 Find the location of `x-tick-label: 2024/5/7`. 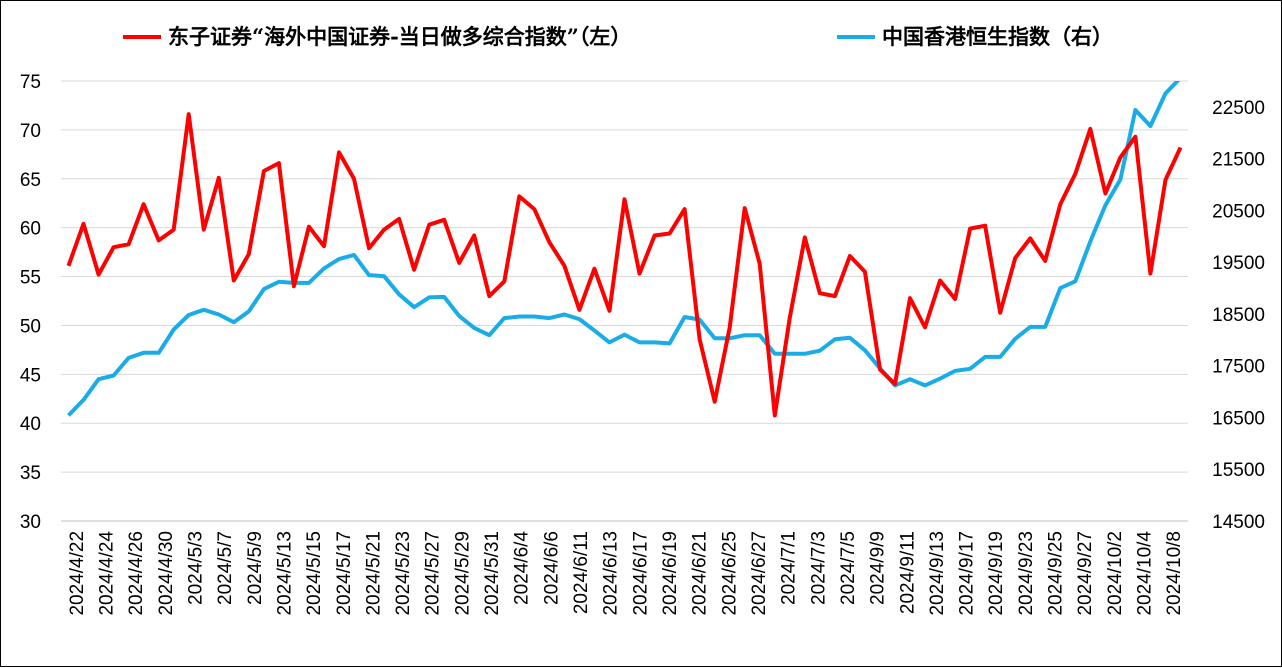

x-tick-label: 2024/5/7 is located at coordinates (225, 568).